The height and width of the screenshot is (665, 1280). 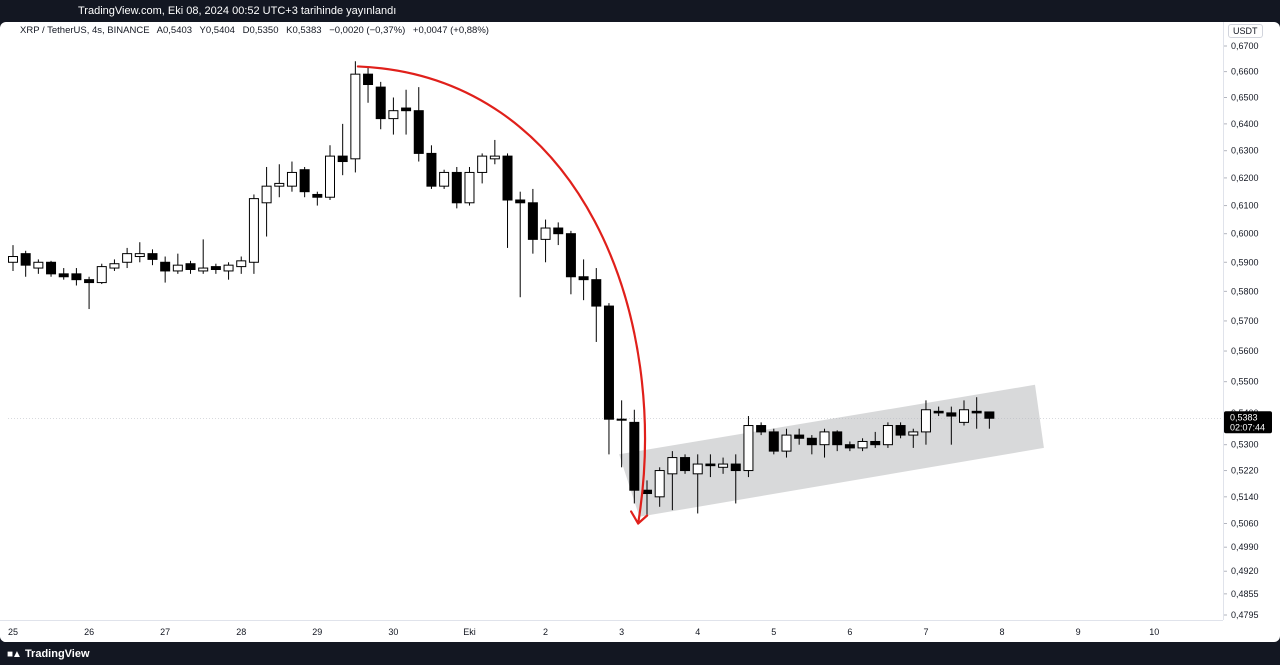 What do you see at coordinates (1244, 417) in the screenshot?
I see `last-price-label: 0,5383` at bounding box center [1244, 417].